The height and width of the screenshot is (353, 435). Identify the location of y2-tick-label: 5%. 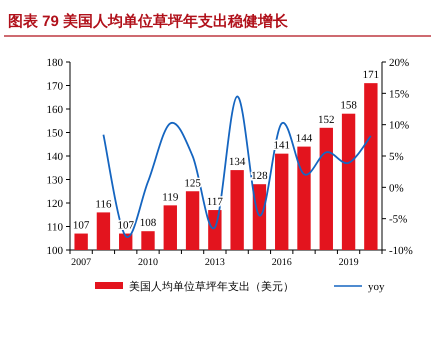
(396, 157).